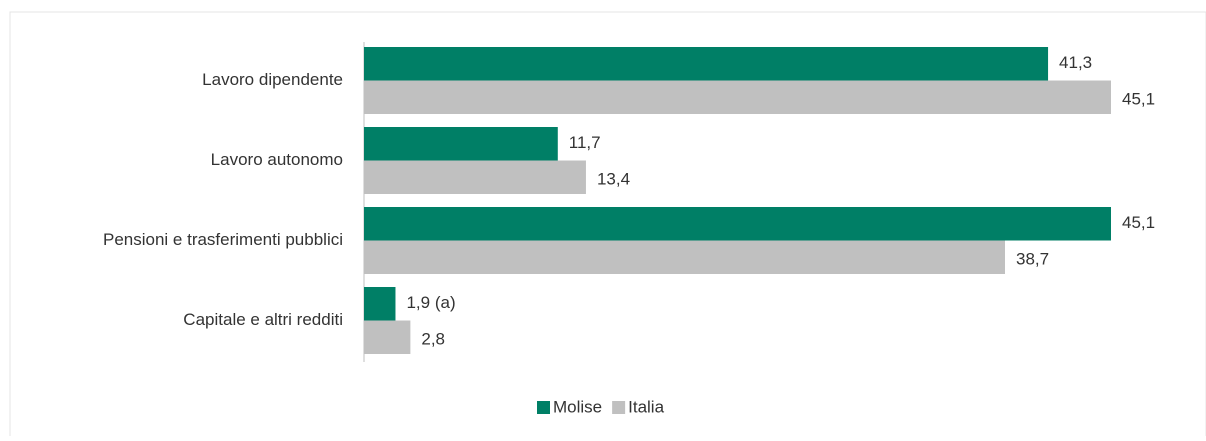 This screenshot has height=441, width=1206. Describe the element at coordinates (272, 79) in the screenshot. I see `category-label: Lavoro dipendente` at that location.